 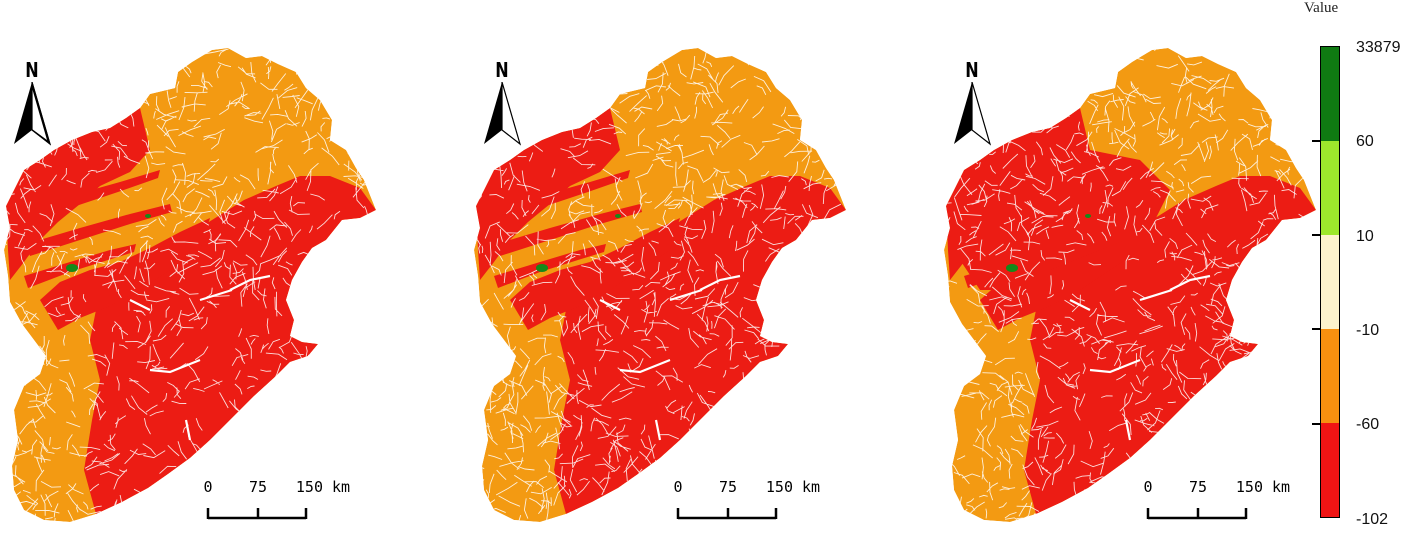 What do you see at coordinates (1368, 330) in the screenshot?
I see `legend-label-neg10: -10` at bounding box center [1368, 330].